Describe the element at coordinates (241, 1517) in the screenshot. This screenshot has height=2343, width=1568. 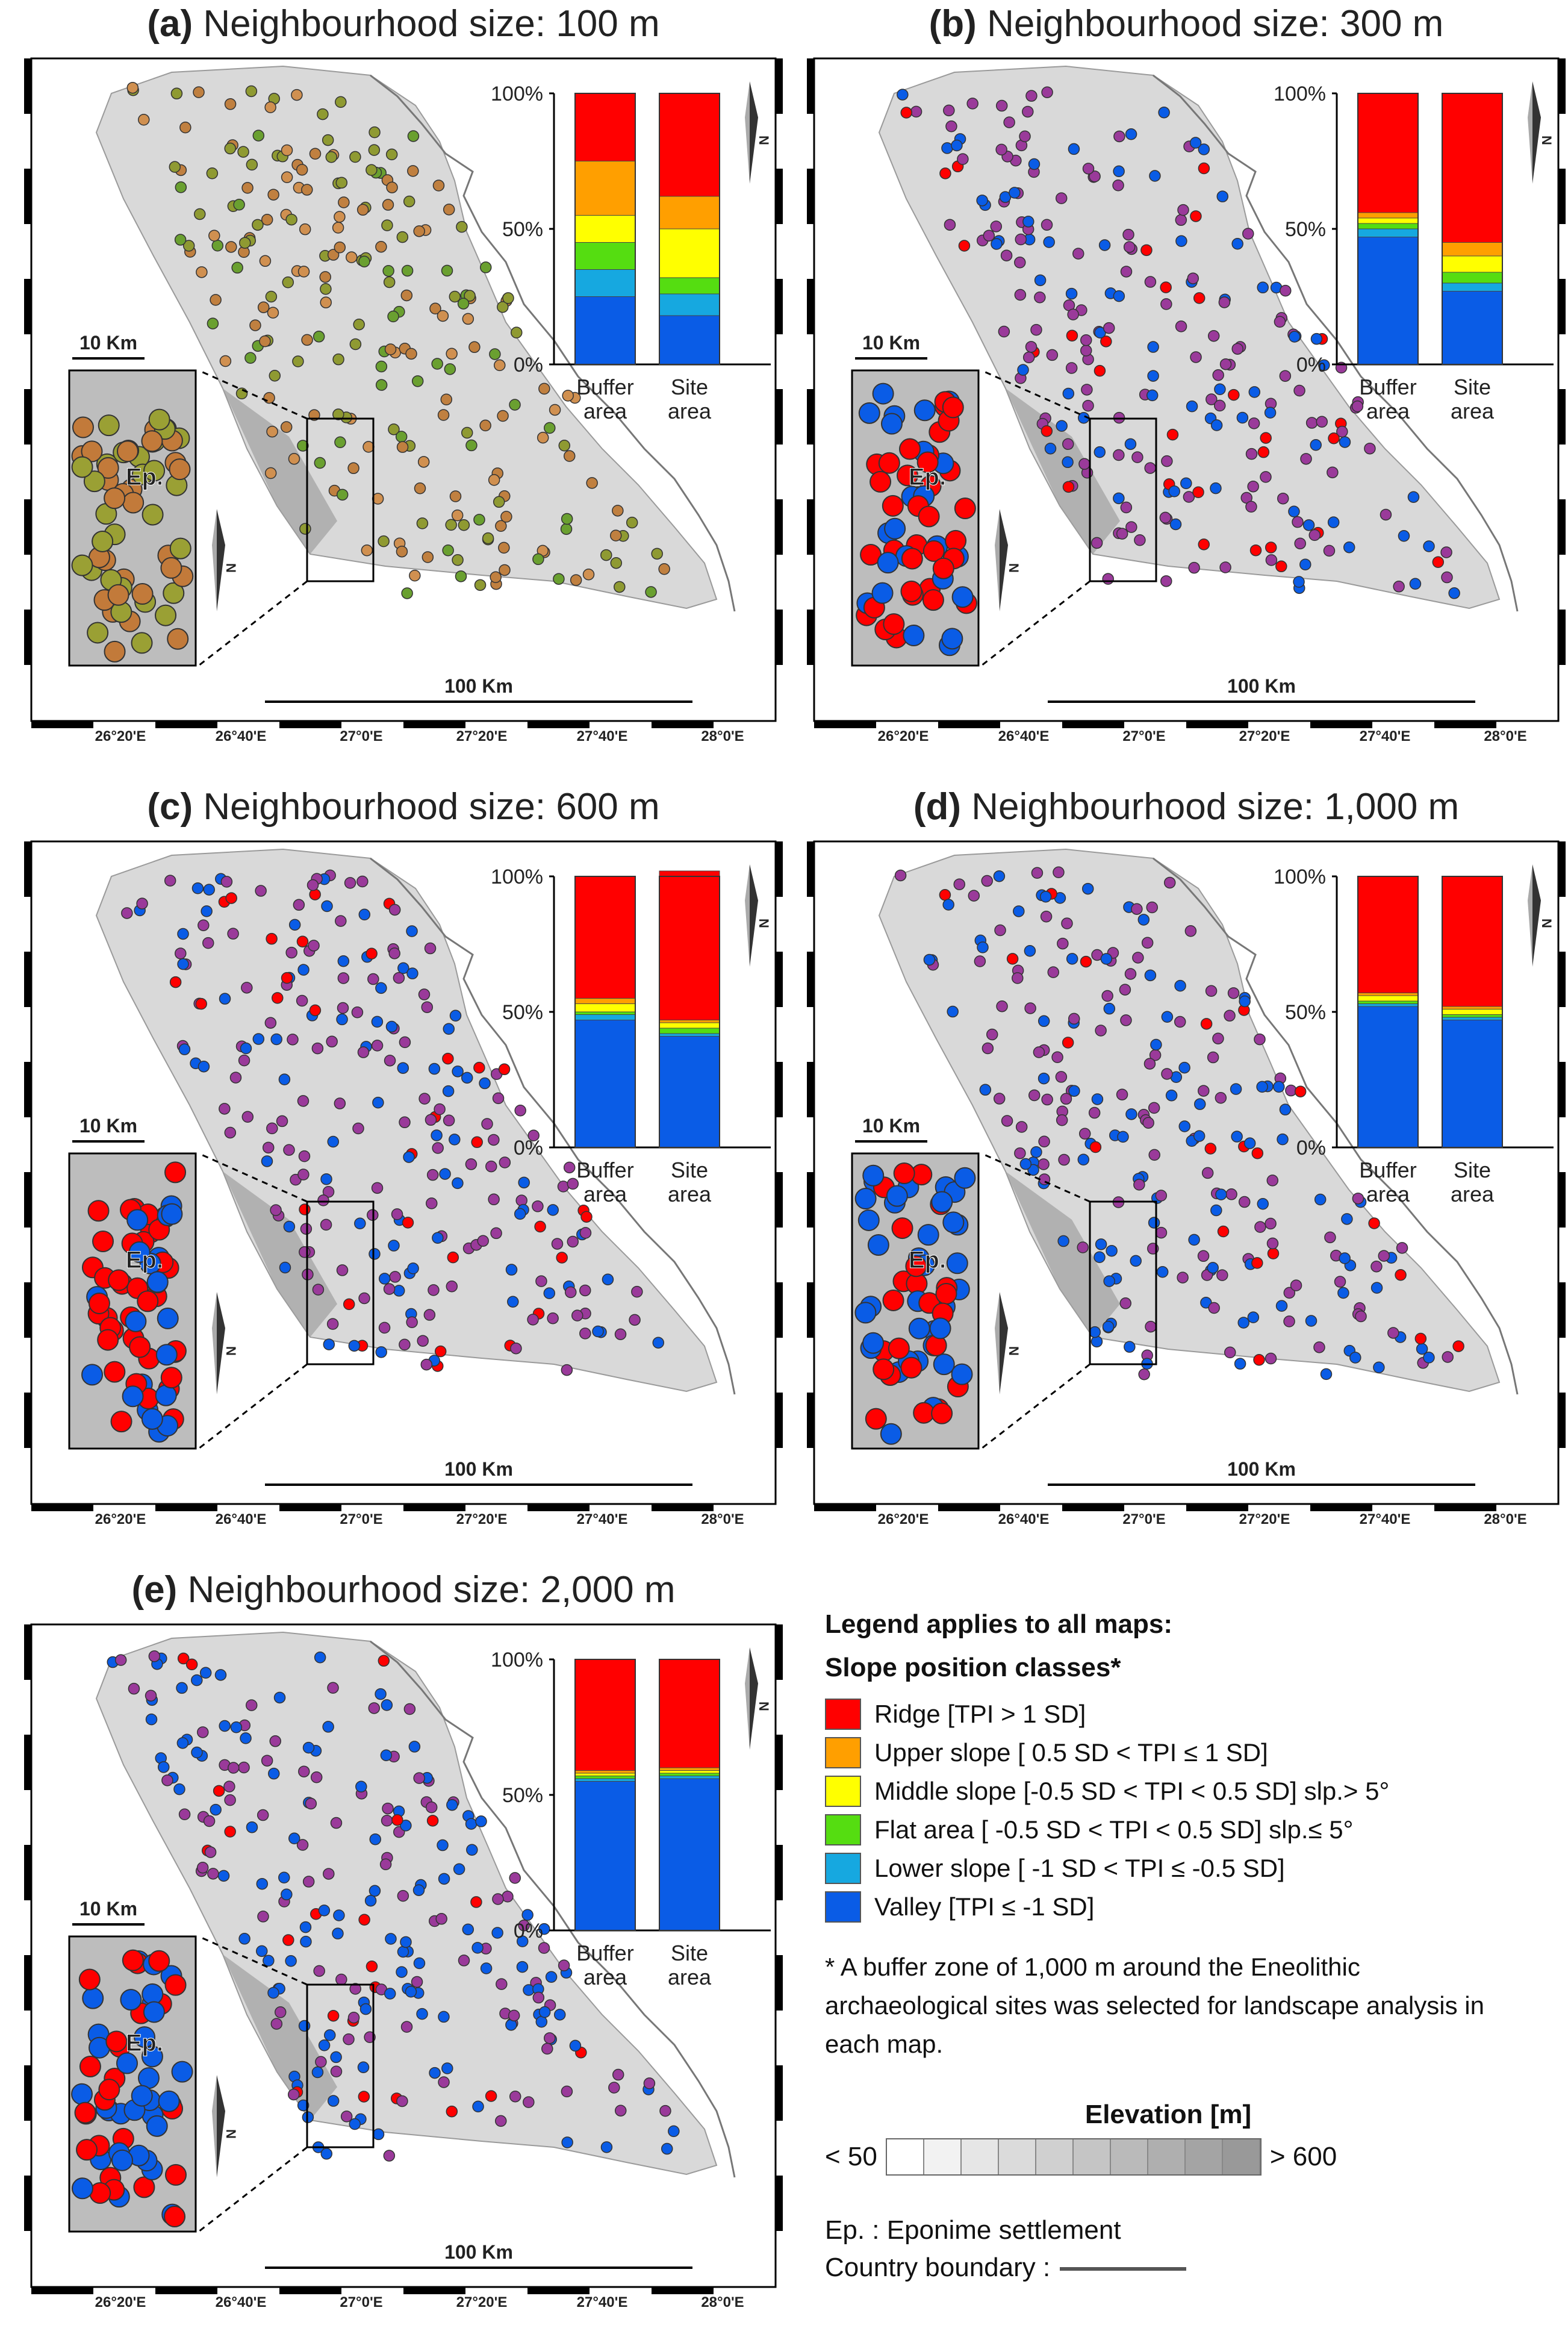
I see `lon-tick-label: 26°40'E` at that location.